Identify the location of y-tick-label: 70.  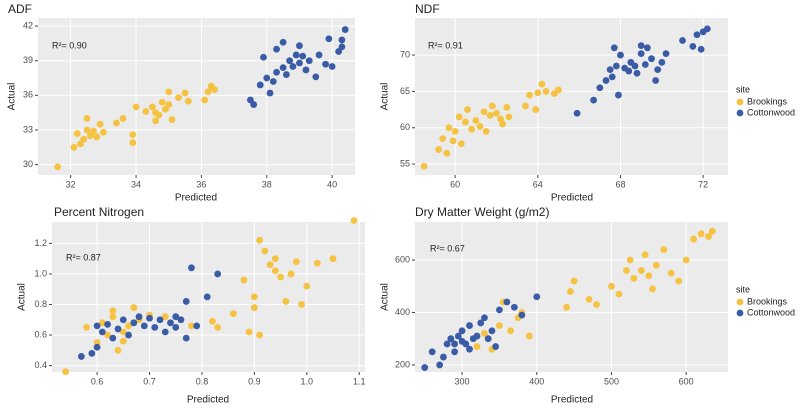
(405, 54).